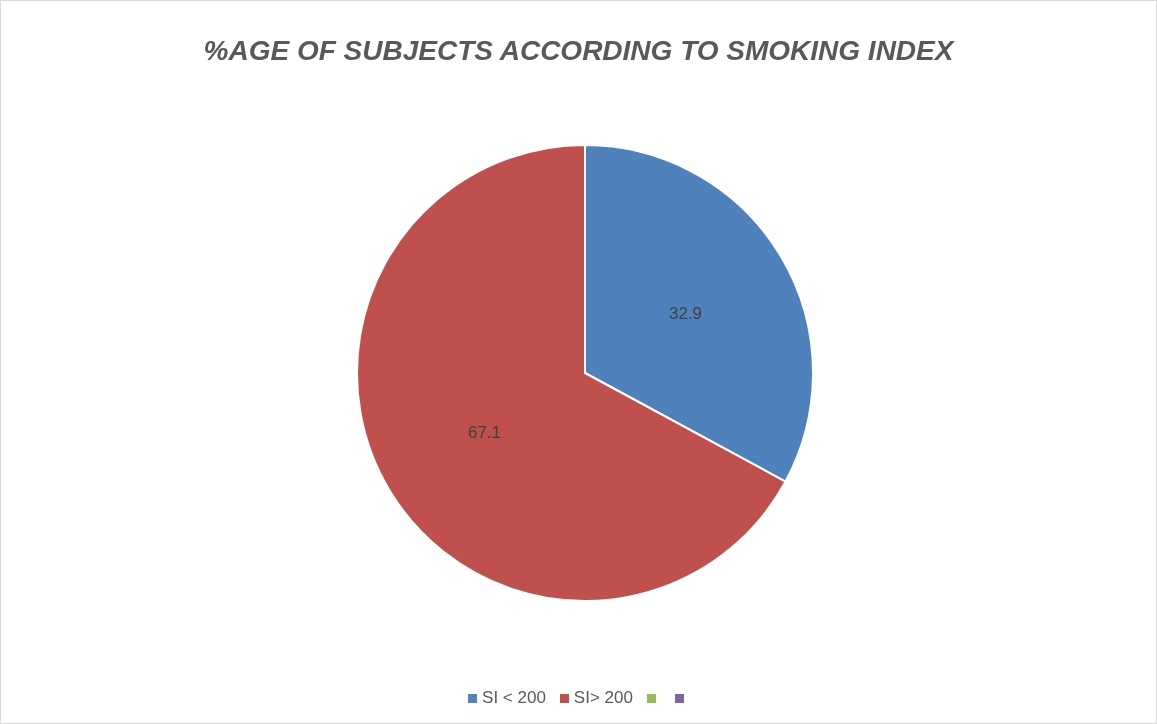  I want to click on data-label: 67.1, so click(484, 433).